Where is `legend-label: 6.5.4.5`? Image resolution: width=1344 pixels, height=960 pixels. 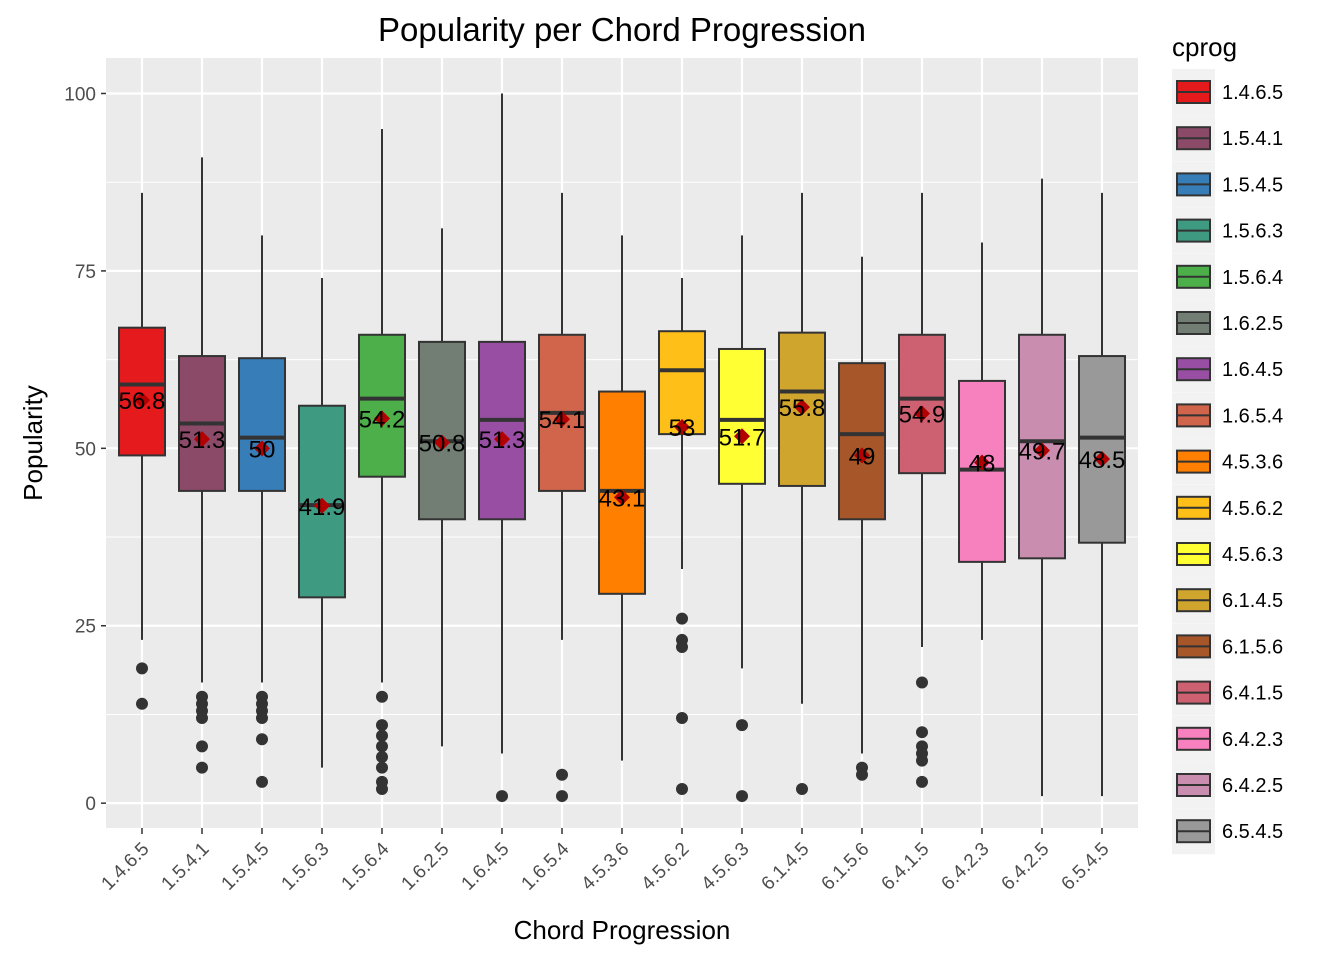
legend-label: 6.5.4.5 is located at coordinates (1252, 832).